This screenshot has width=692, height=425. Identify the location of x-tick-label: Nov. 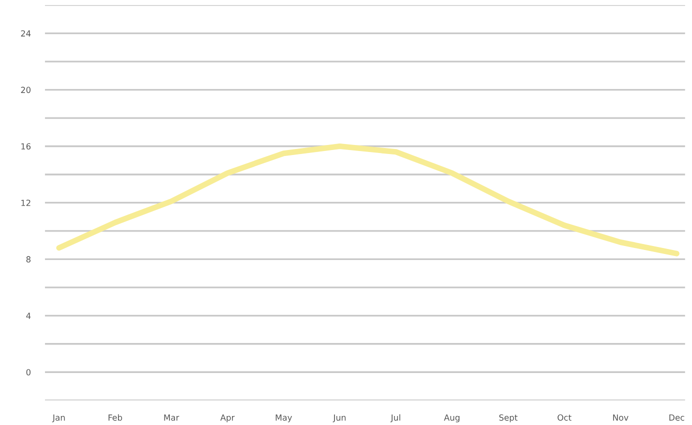
(620, 417).